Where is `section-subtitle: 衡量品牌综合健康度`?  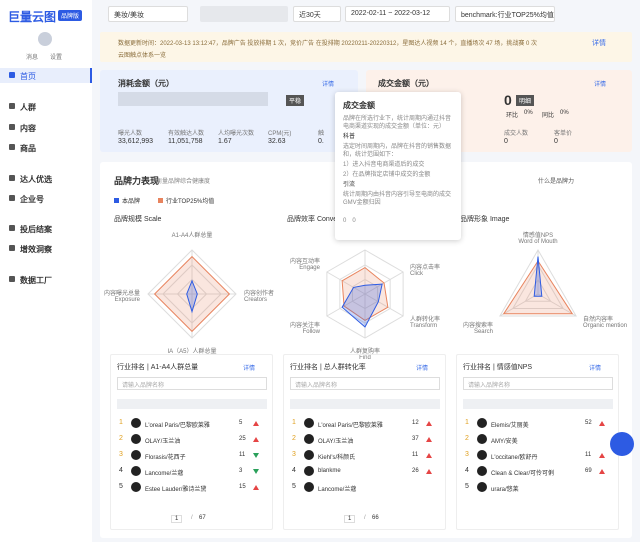 section-subtitle: 衡量品牌综合健康度 is located at coordinates (183, 182).